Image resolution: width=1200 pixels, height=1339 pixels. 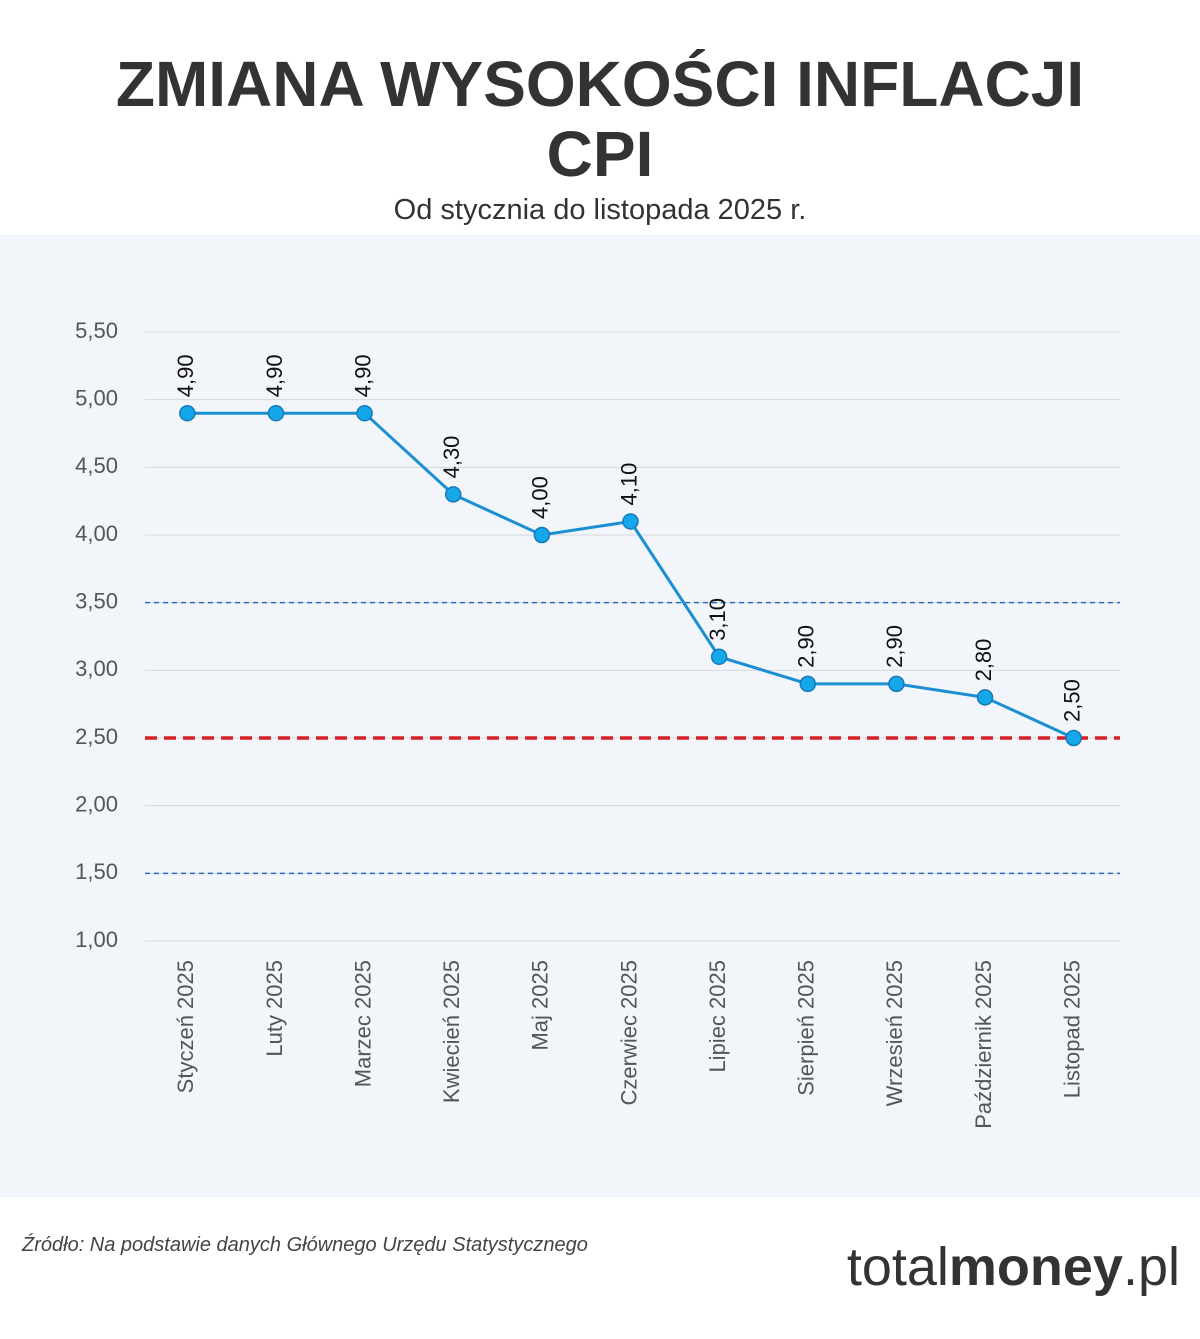 What do you see at coordinates (96, 803) in the screenshot?
I see `y-tick-label: 2,00` at bounding box center [96, 803].